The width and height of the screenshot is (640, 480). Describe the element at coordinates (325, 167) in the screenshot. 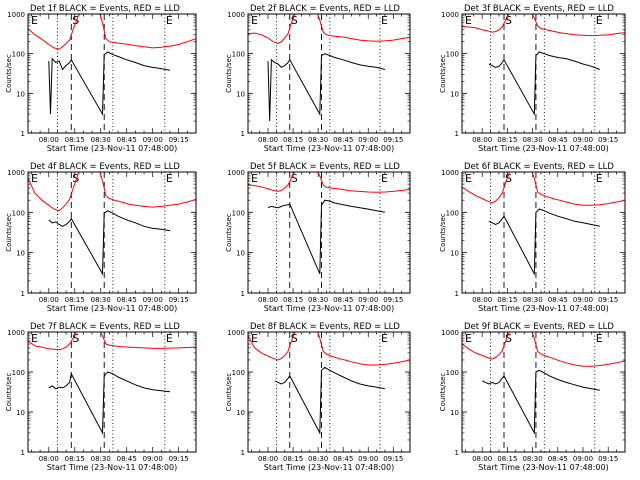

I see `panel-title: Det 5f BLACK = Events, RED = LLD` at that location.